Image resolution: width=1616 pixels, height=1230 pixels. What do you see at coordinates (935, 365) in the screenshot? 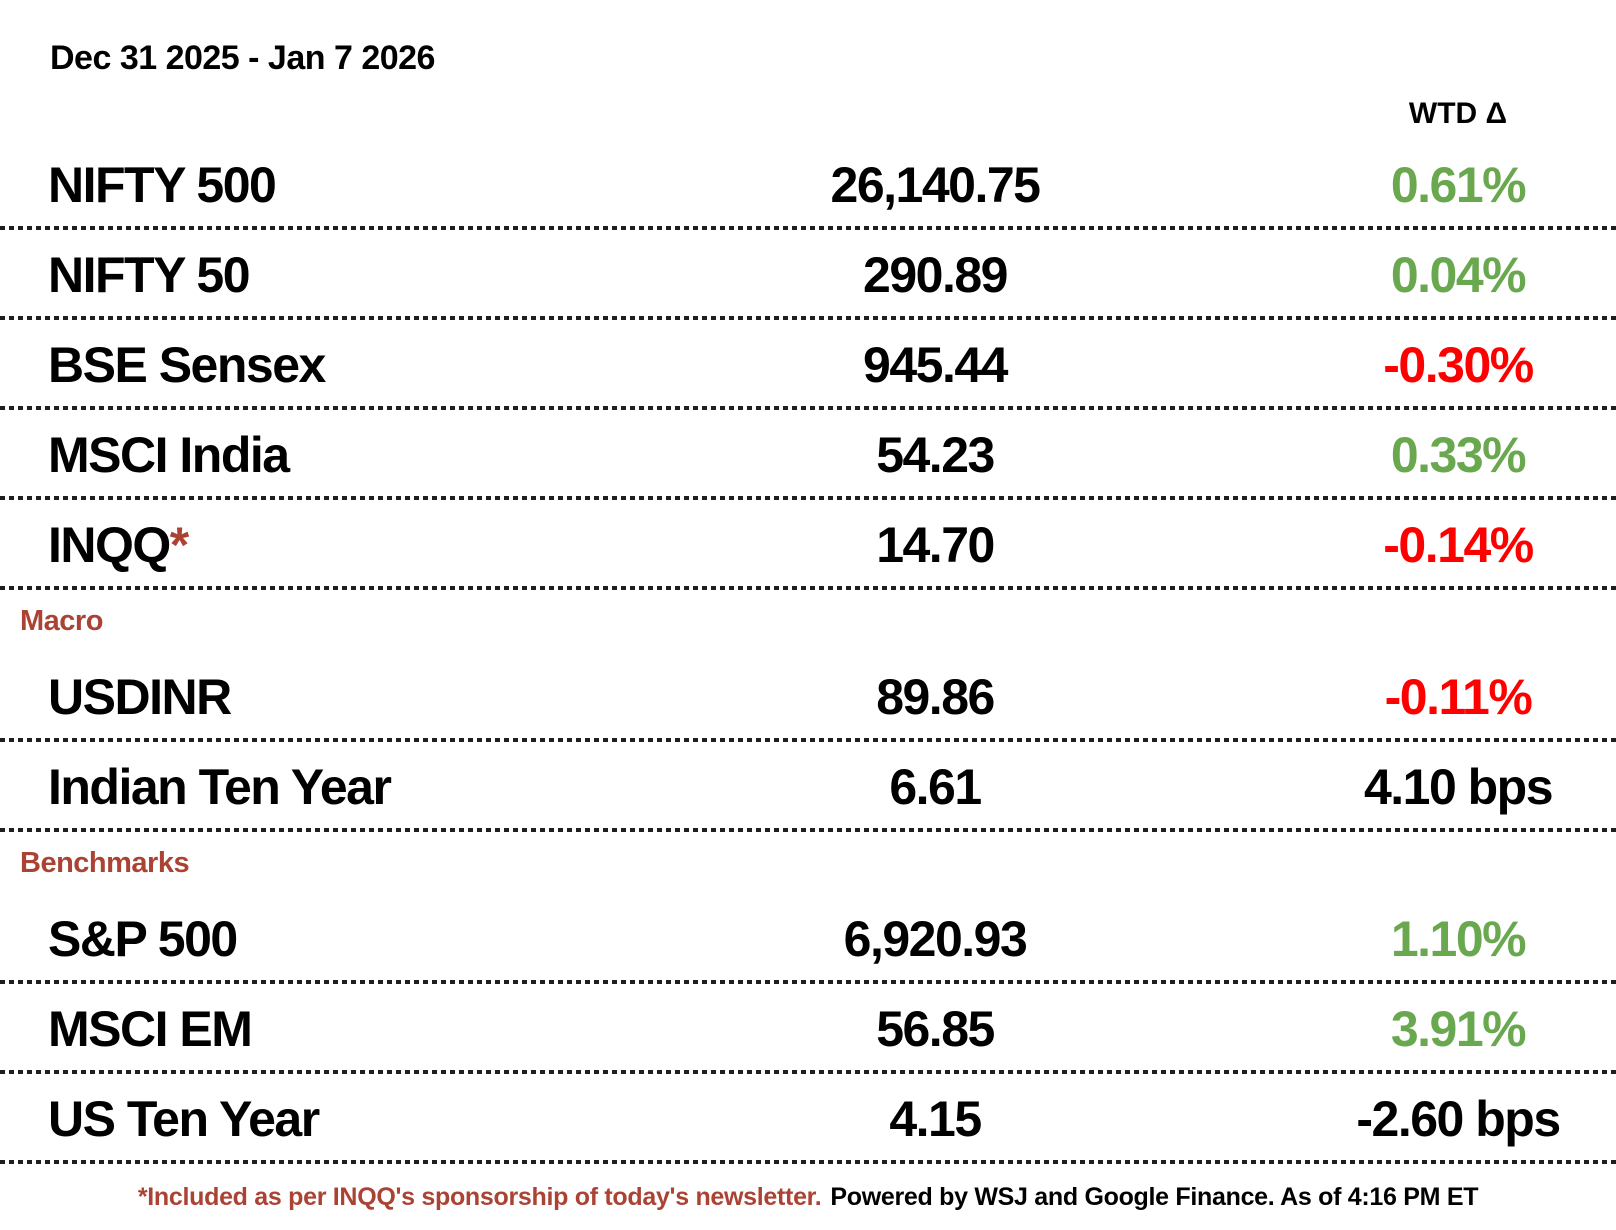
I see `instrument-value: 945.44` at bounding box center [935, 365].